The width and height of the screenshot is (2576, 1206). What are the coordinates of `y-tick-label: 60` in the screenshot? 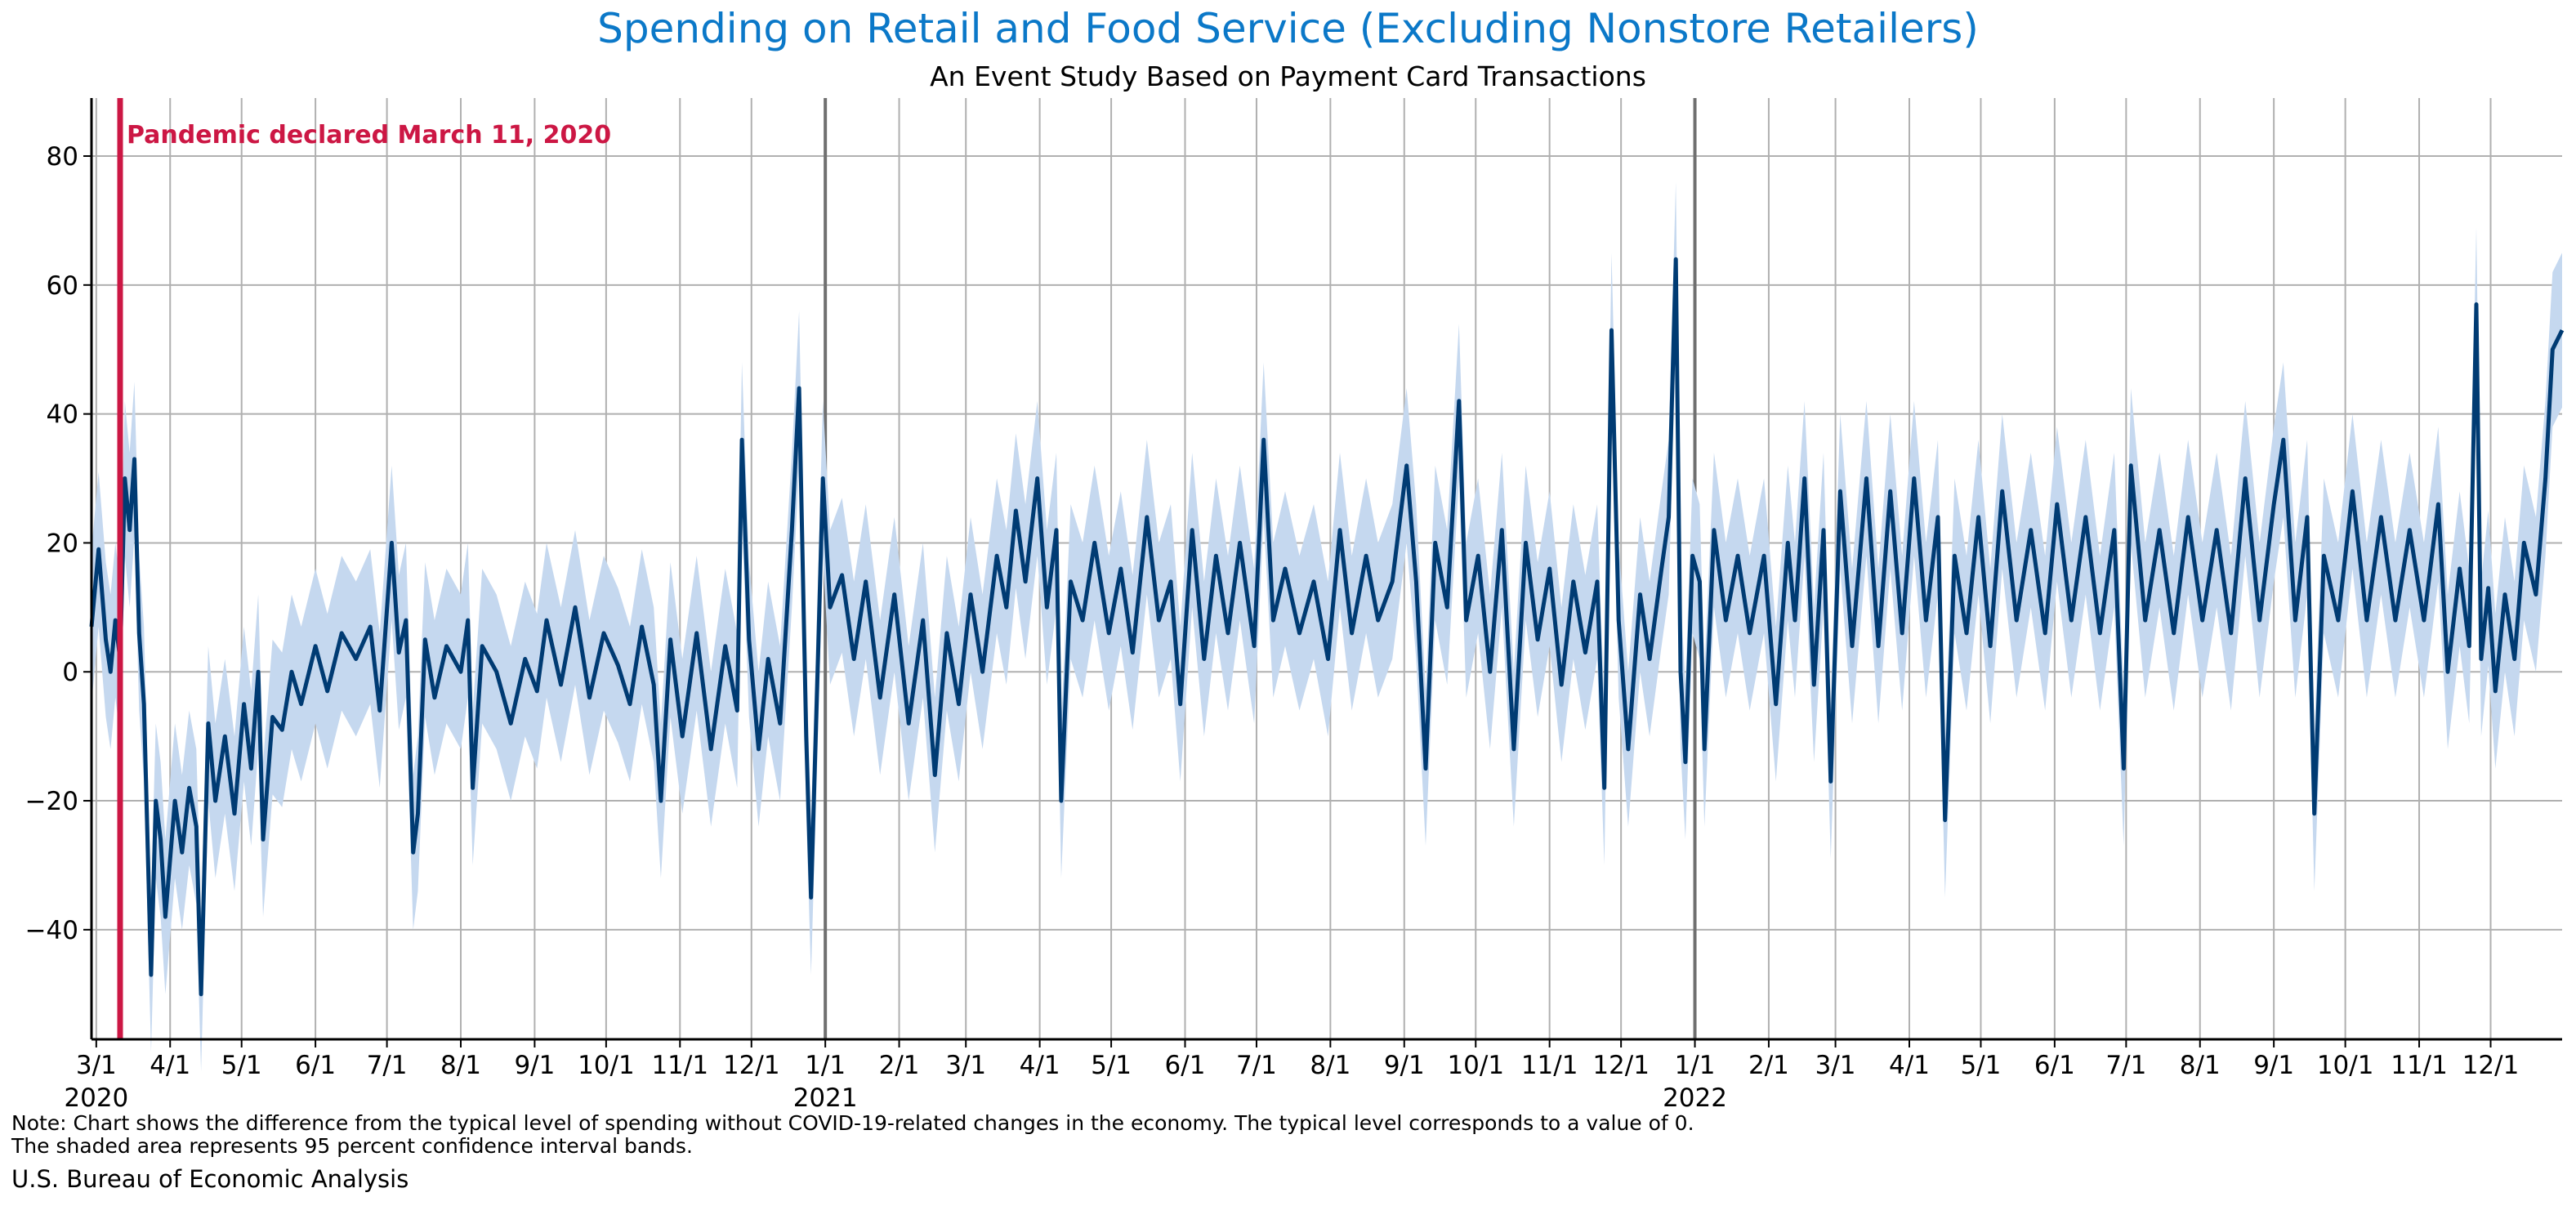 It's located at (63, 286).